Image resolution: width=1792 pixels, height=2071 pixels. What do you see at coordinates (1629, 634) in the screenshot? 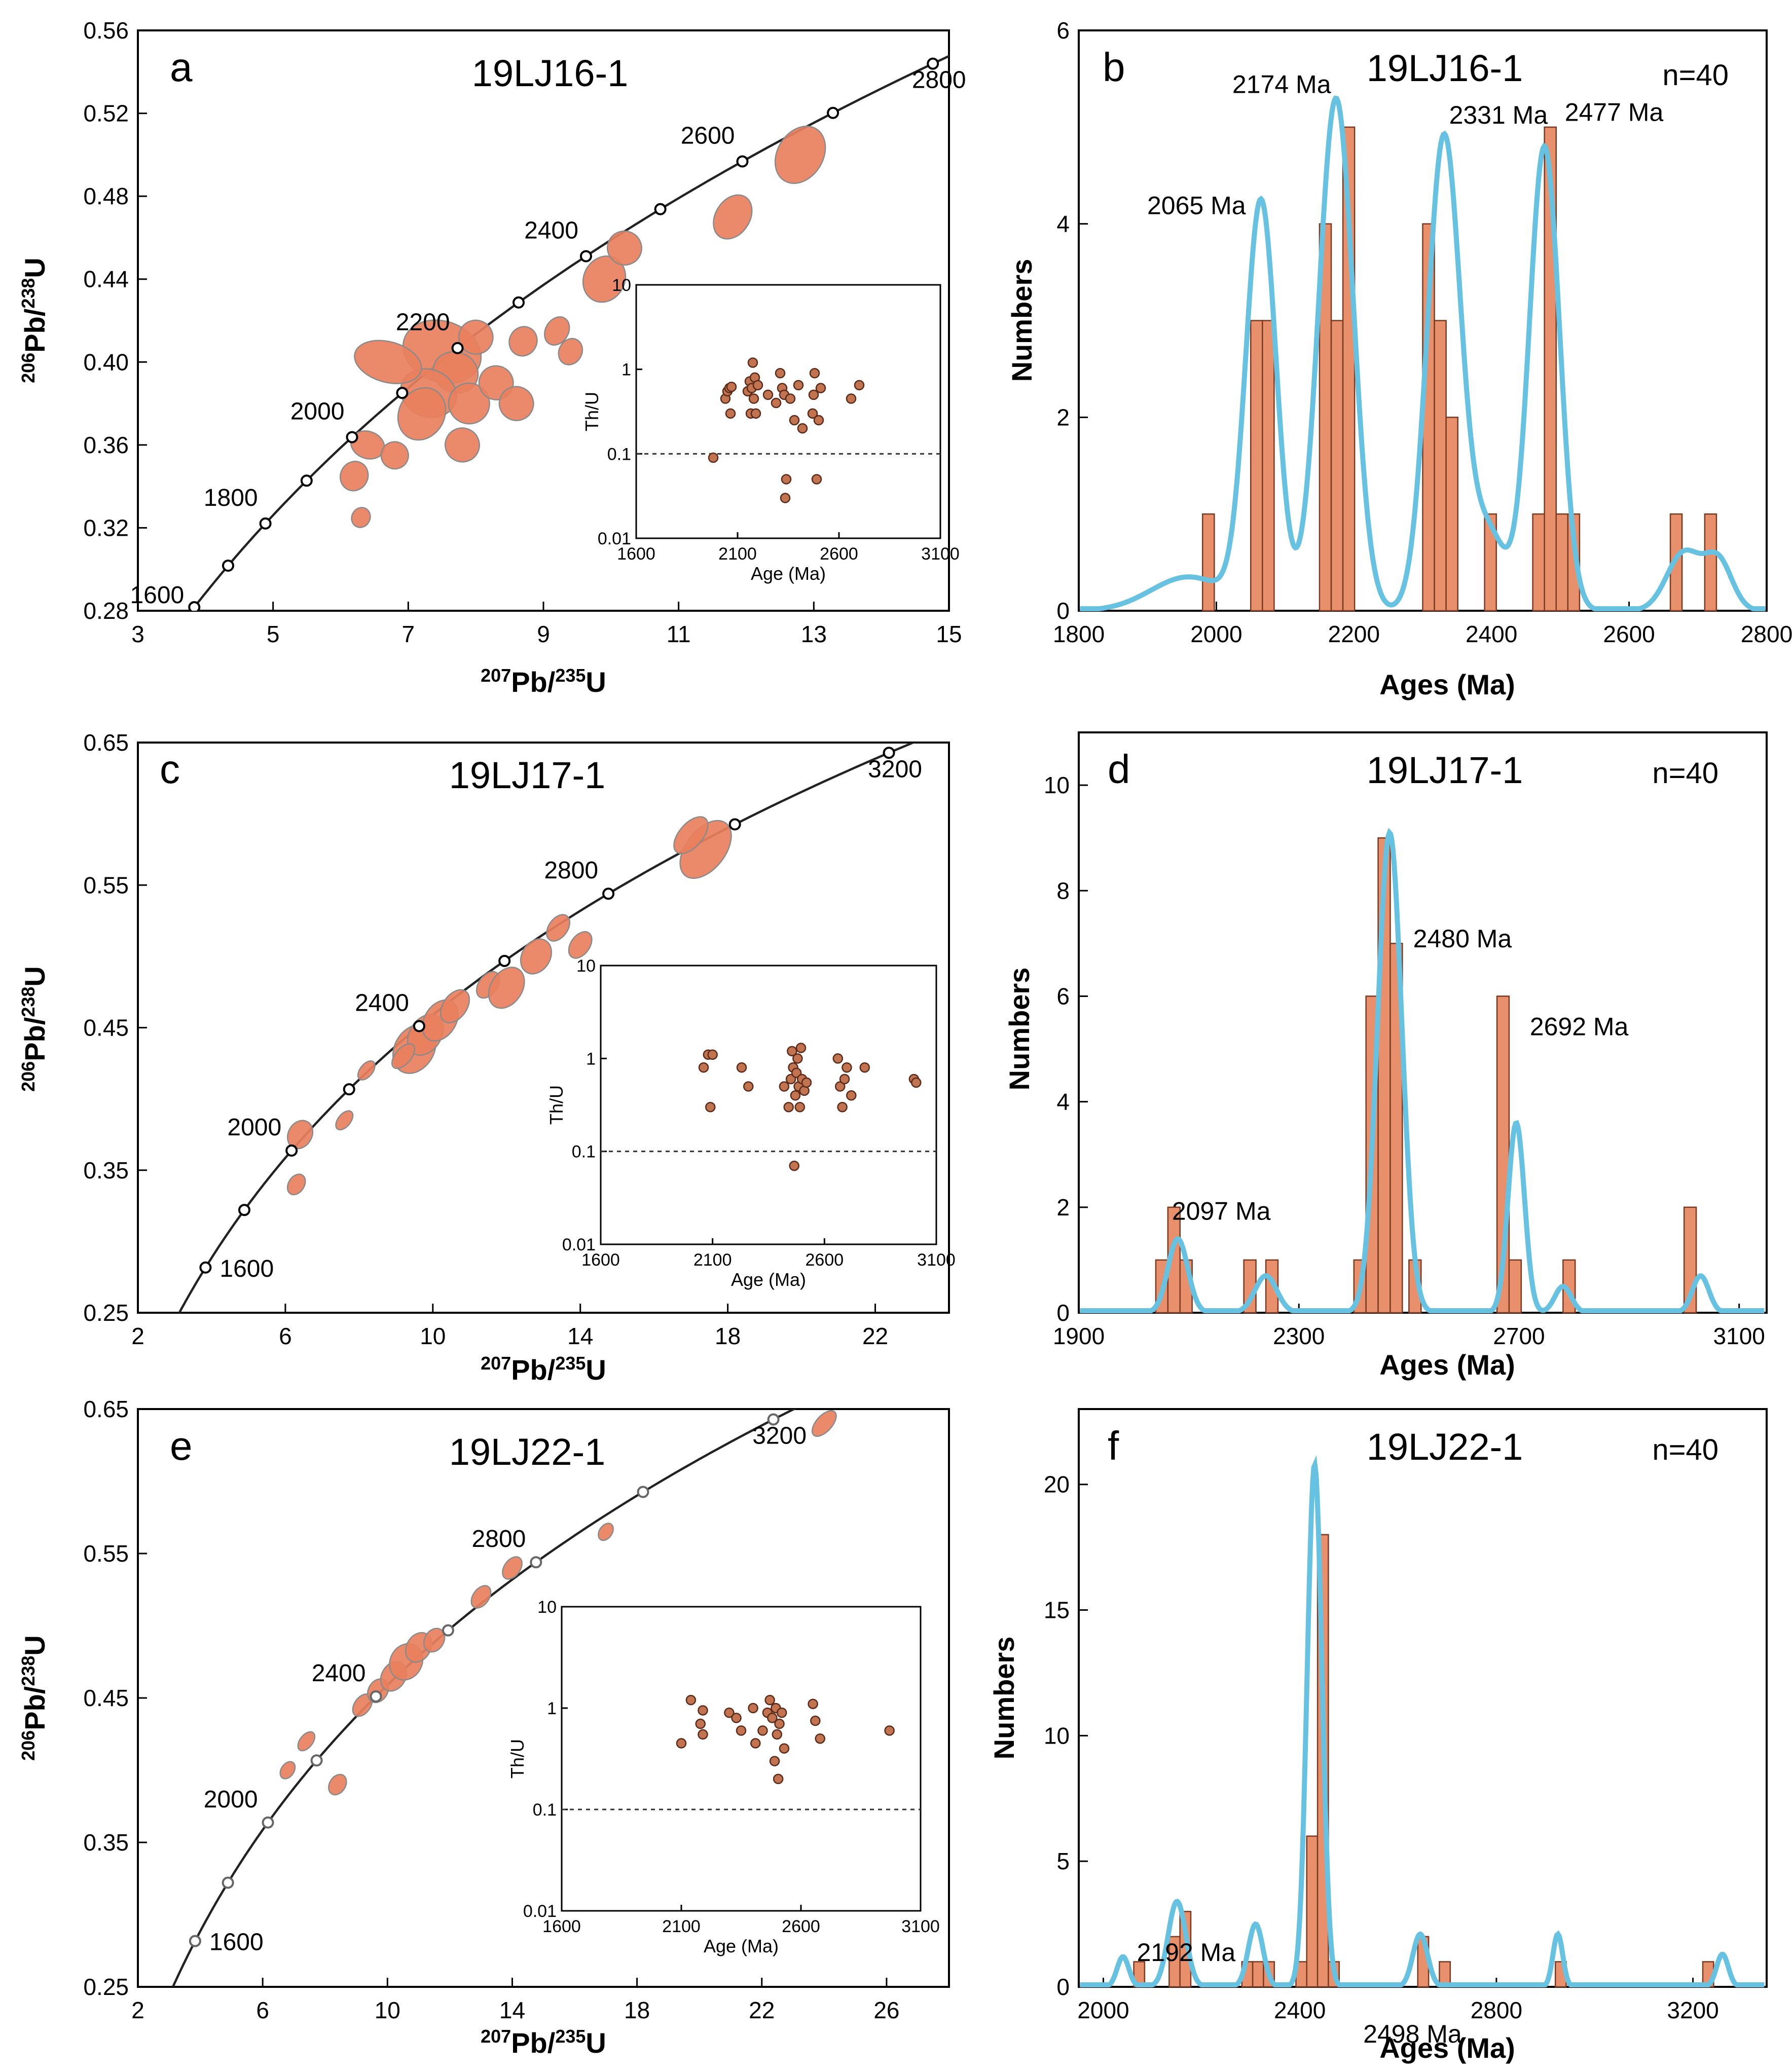
I see `x-tick-label: 2600` at bounding box center [1629, 634].